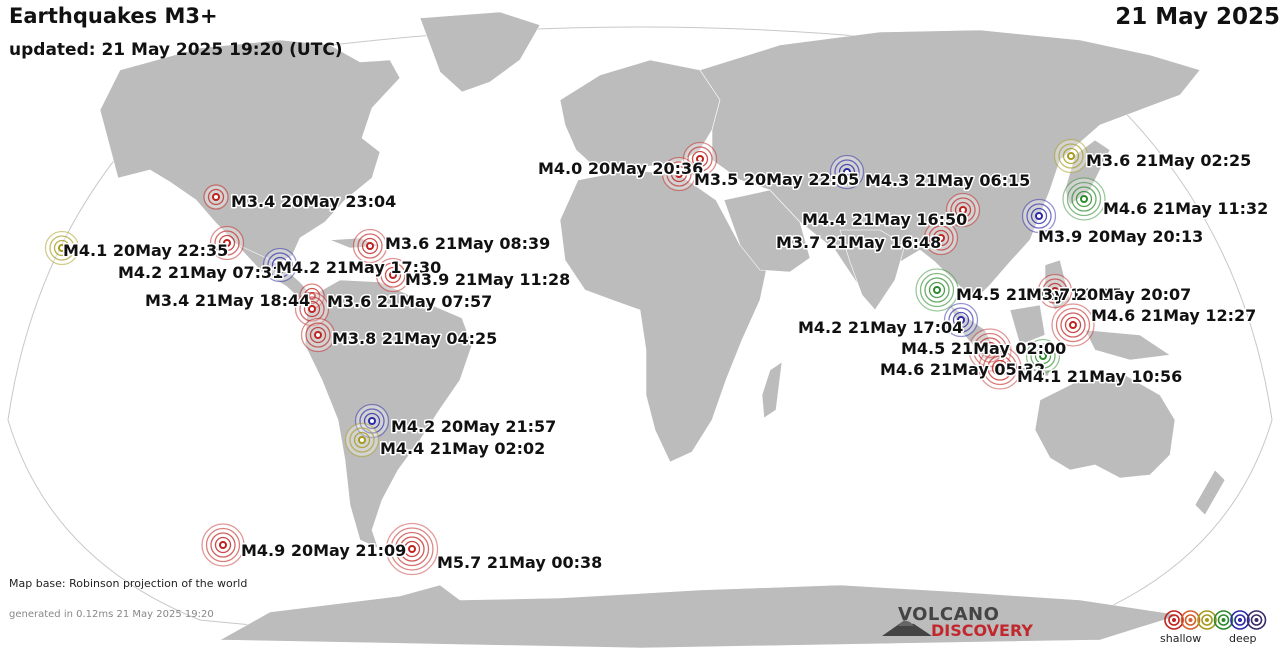 This screenshot has width=1280, height=650. Describe the element at coordinates (948, 181) in the screenshot. I see `quake-label: M4.3 21May 06:15` at that location.